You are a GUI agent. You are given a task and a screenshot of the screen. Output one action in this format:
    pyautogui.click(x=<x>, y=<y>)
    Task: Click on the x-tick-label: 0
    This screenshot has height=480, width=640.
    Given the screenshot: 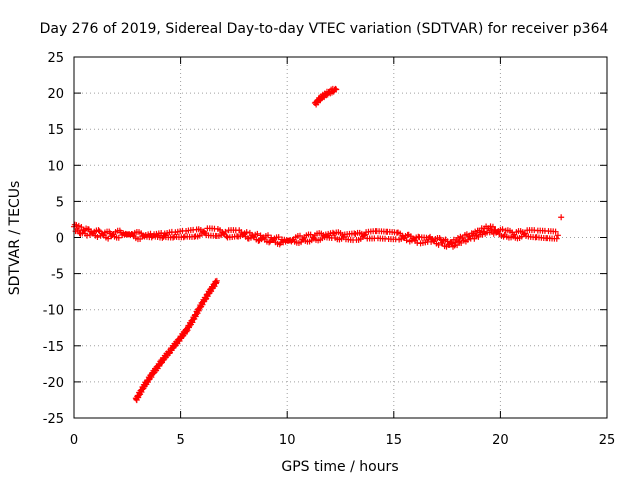 What is the action you would take?
    pyautogui.click(x=74, y=440)
    